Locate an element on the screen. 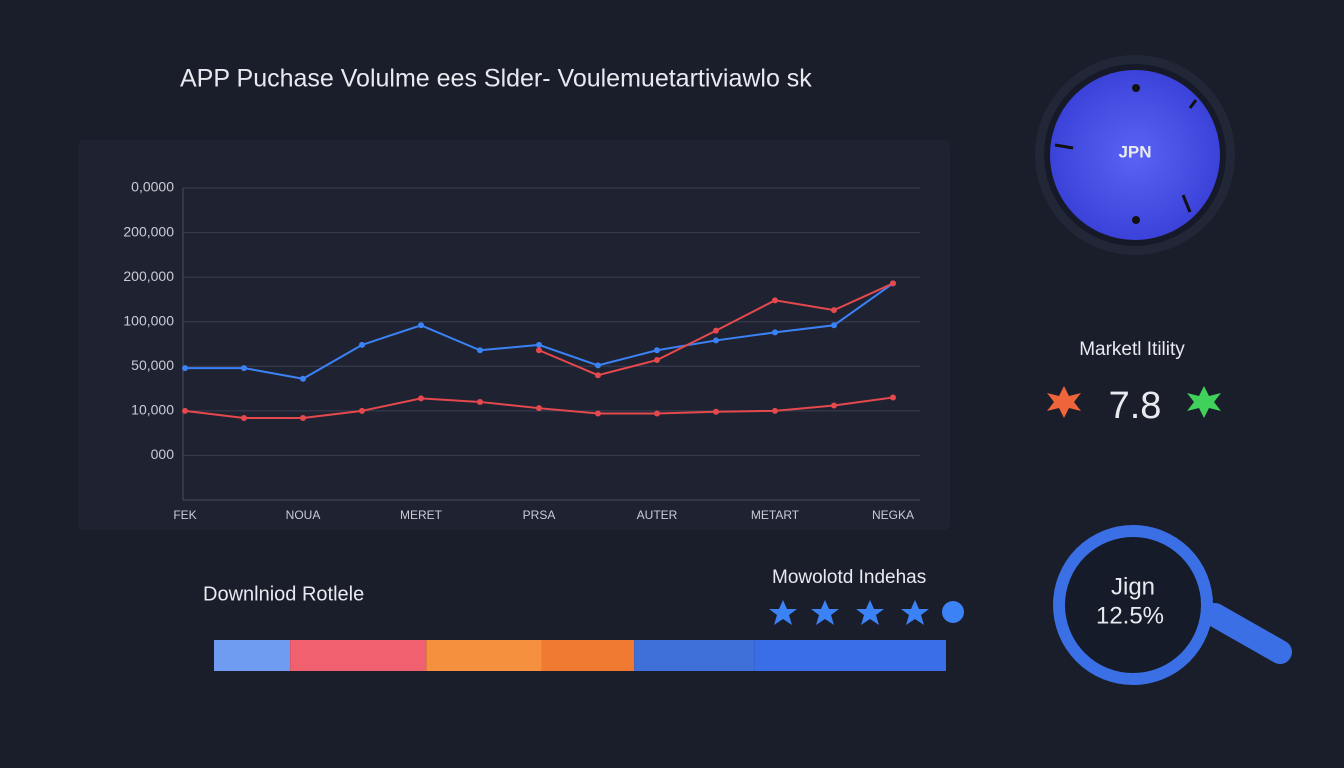 The width and height of the screenshot is (1344, 768). gauge-face is located at coordinates (1135, 155).